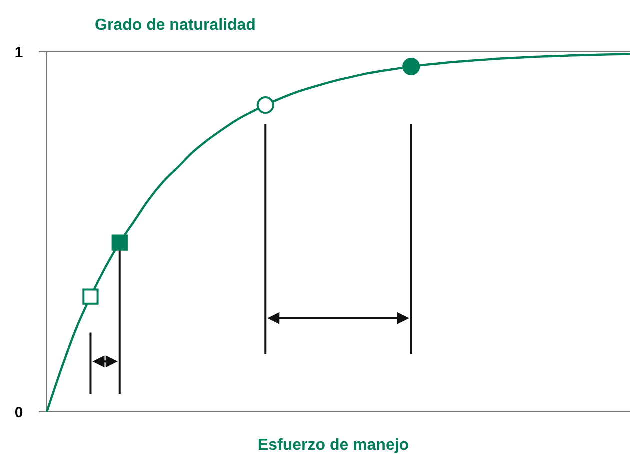 This screenshot has width=630, height=454. Describe the element at coordinates (19, 53) in the screenshot. I see `y-tick-label: 1` at that location.